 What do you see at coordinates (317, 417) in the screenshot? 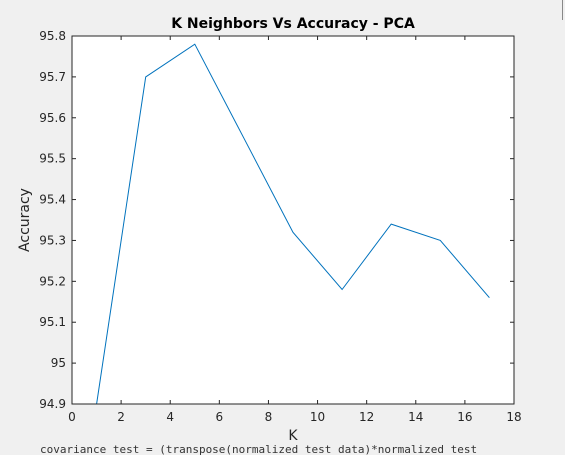
I see `x-tick-label: 10` at bounding box center [317, 417].